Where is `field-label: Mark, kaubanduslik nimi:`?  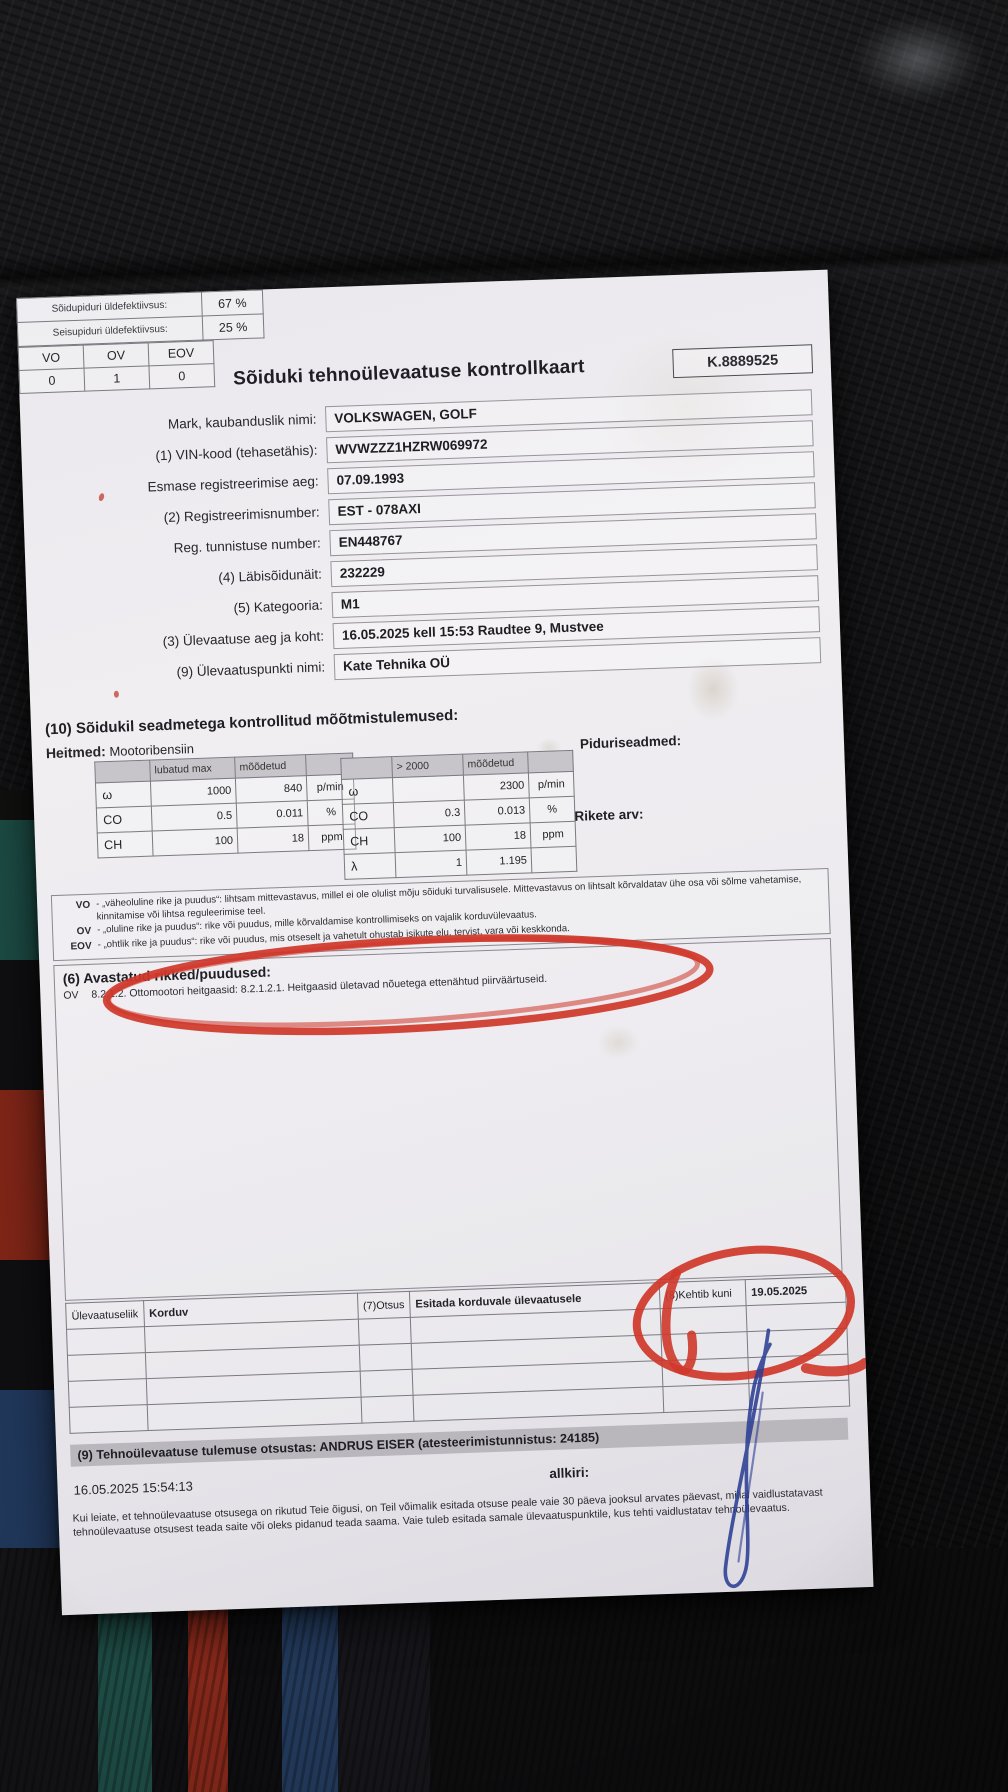
field-label: Mark, kaubanduslik nimi: is located at coordinates (242, 421).